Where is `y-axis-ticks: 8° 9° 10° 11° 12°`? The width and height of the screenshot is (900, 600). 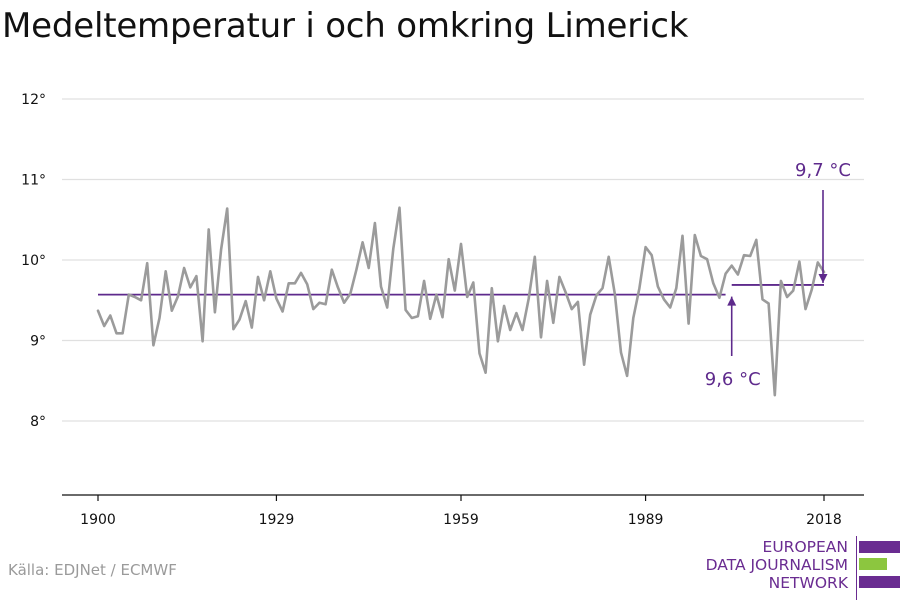 y-axis-ticks: 8° 9° 10° 11° 12° is located at coordinates (33, 261).